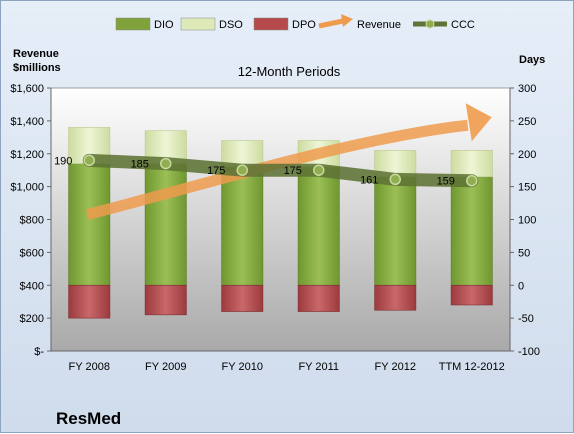 The width and height of the screenshot is (574, 434). What do you see at coordinates (27, 89) in the screenshot?
I see `left-tick-label: $1,600` at bounding box center [27, 89].